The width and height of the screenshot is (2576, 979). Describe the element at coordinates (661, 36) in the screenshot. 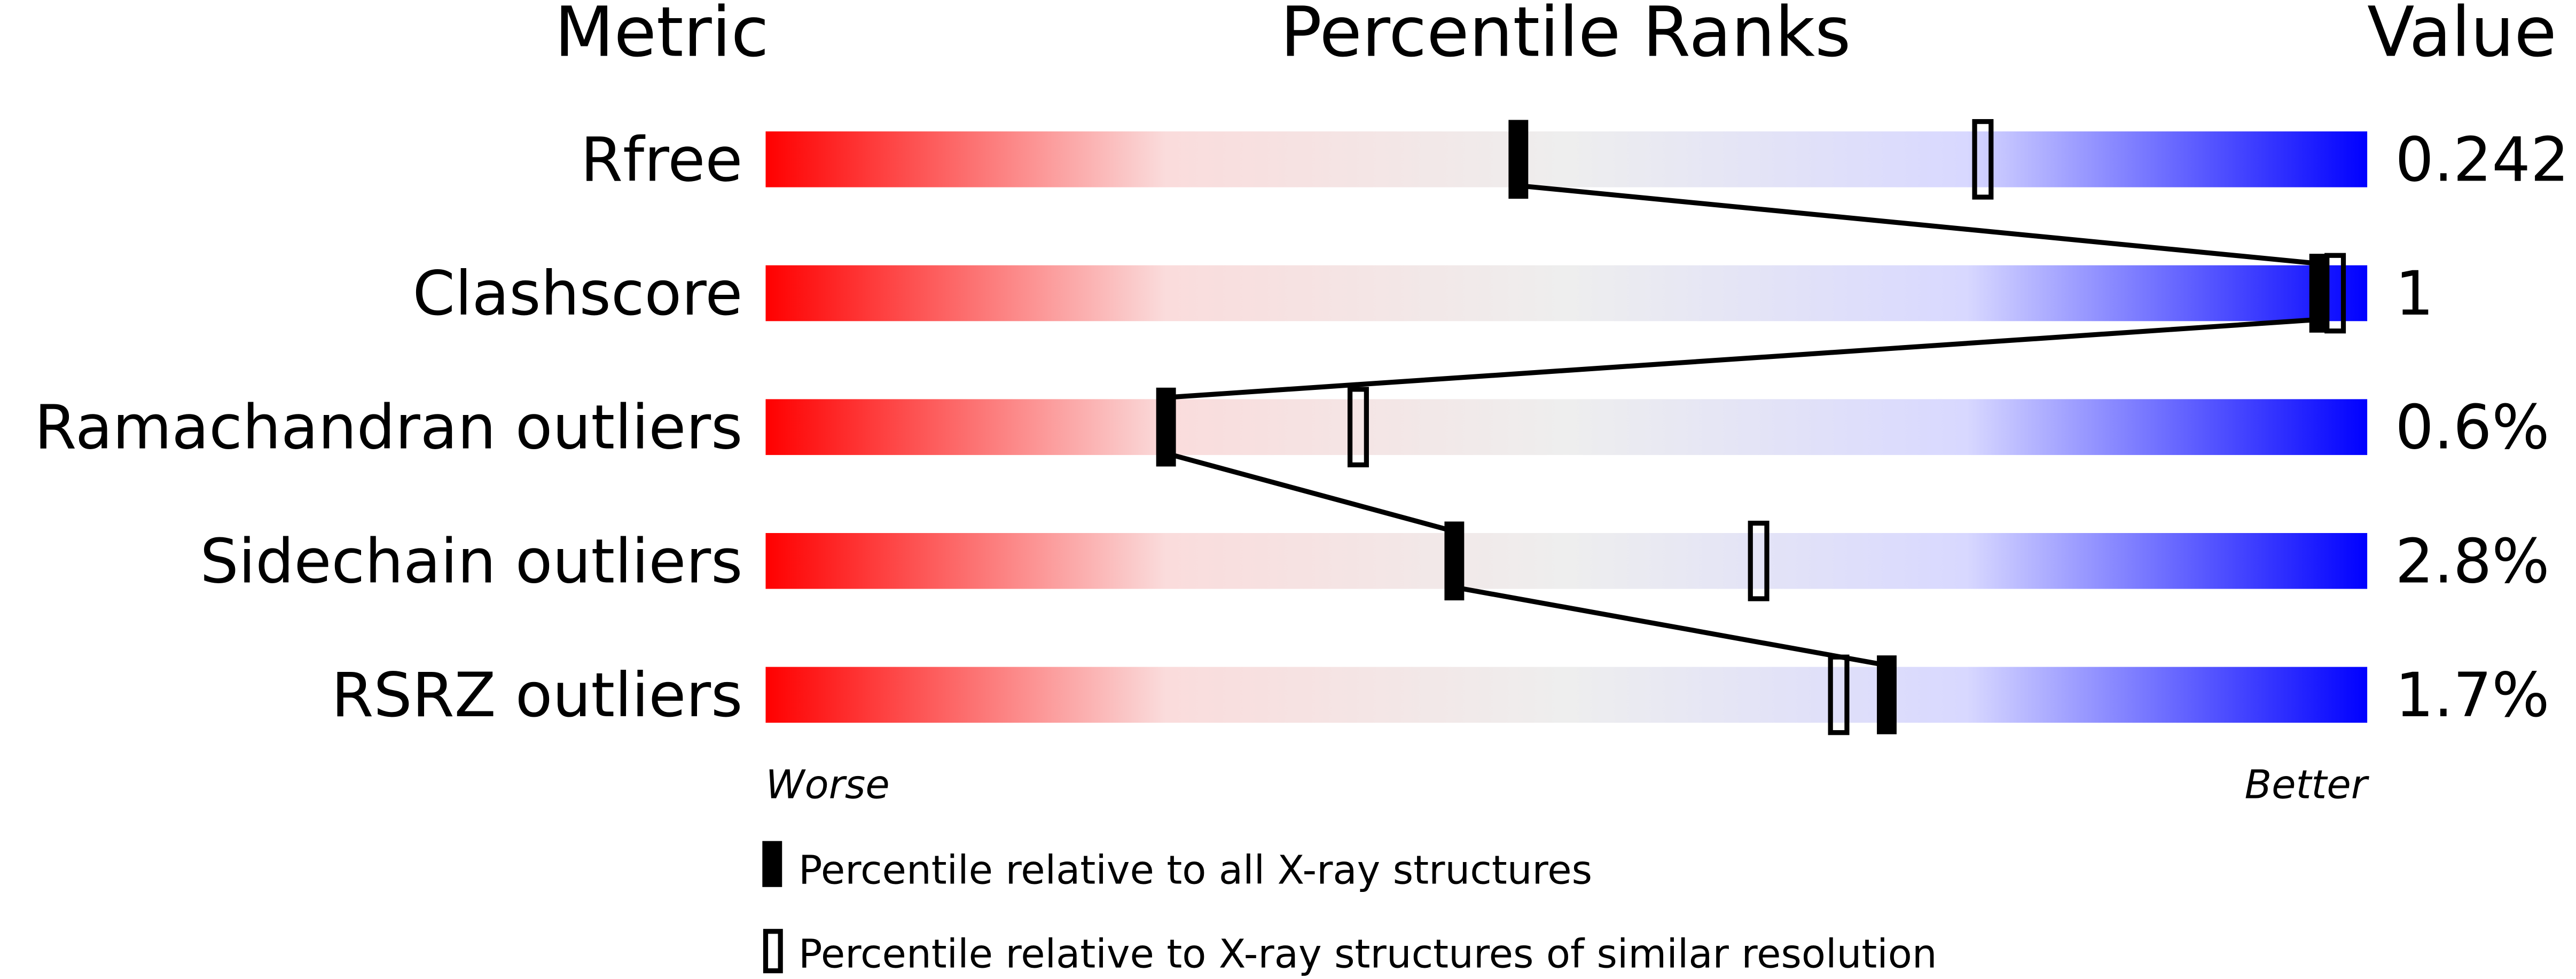

I see `header-metric: Metric` at that location.